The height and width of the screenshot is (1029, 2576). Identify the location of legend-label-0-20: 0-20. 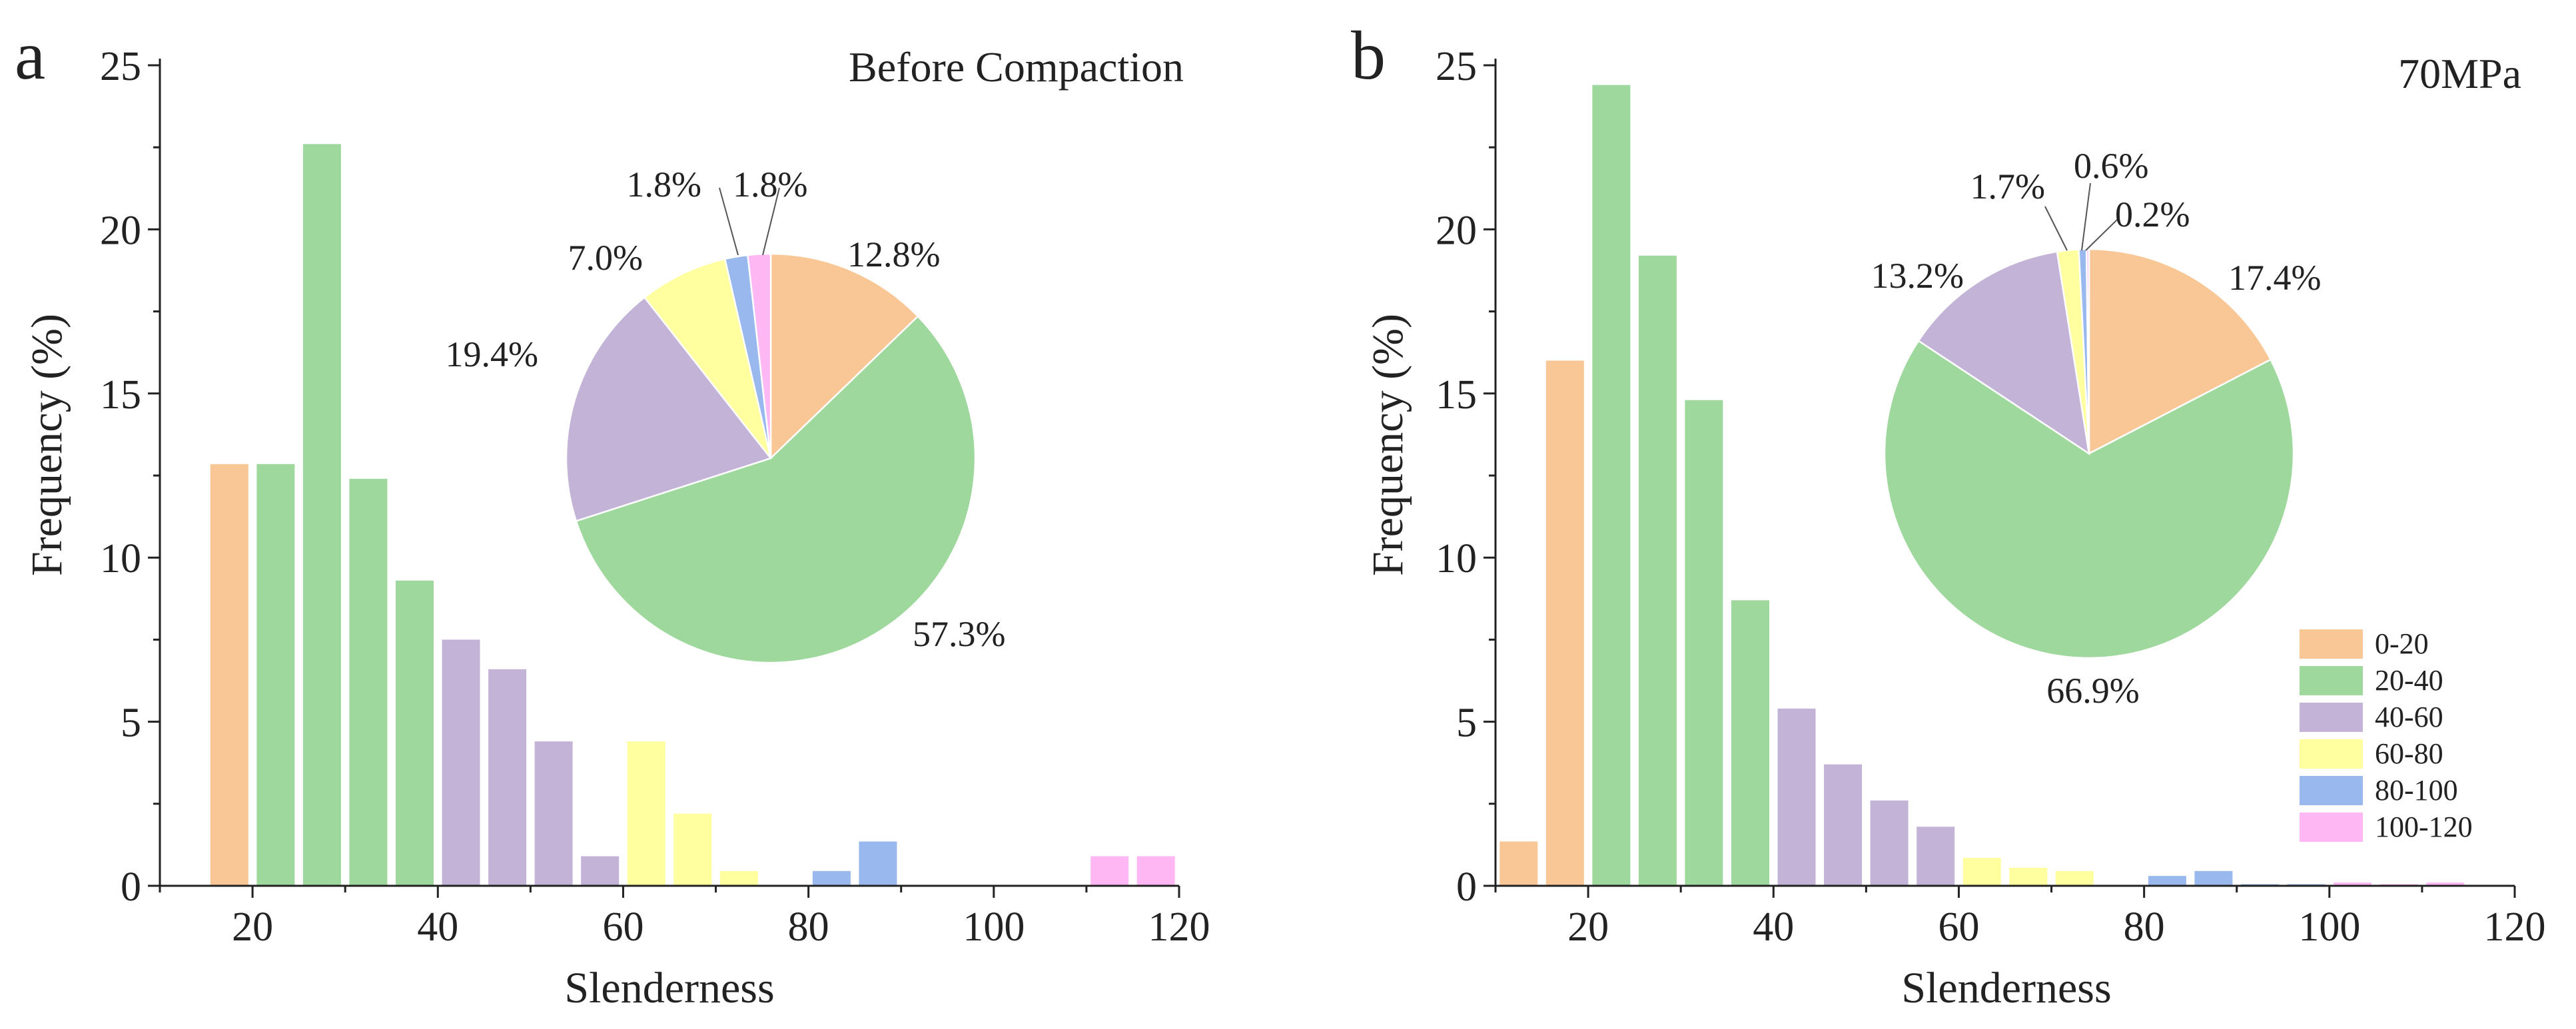
(2402, 643).